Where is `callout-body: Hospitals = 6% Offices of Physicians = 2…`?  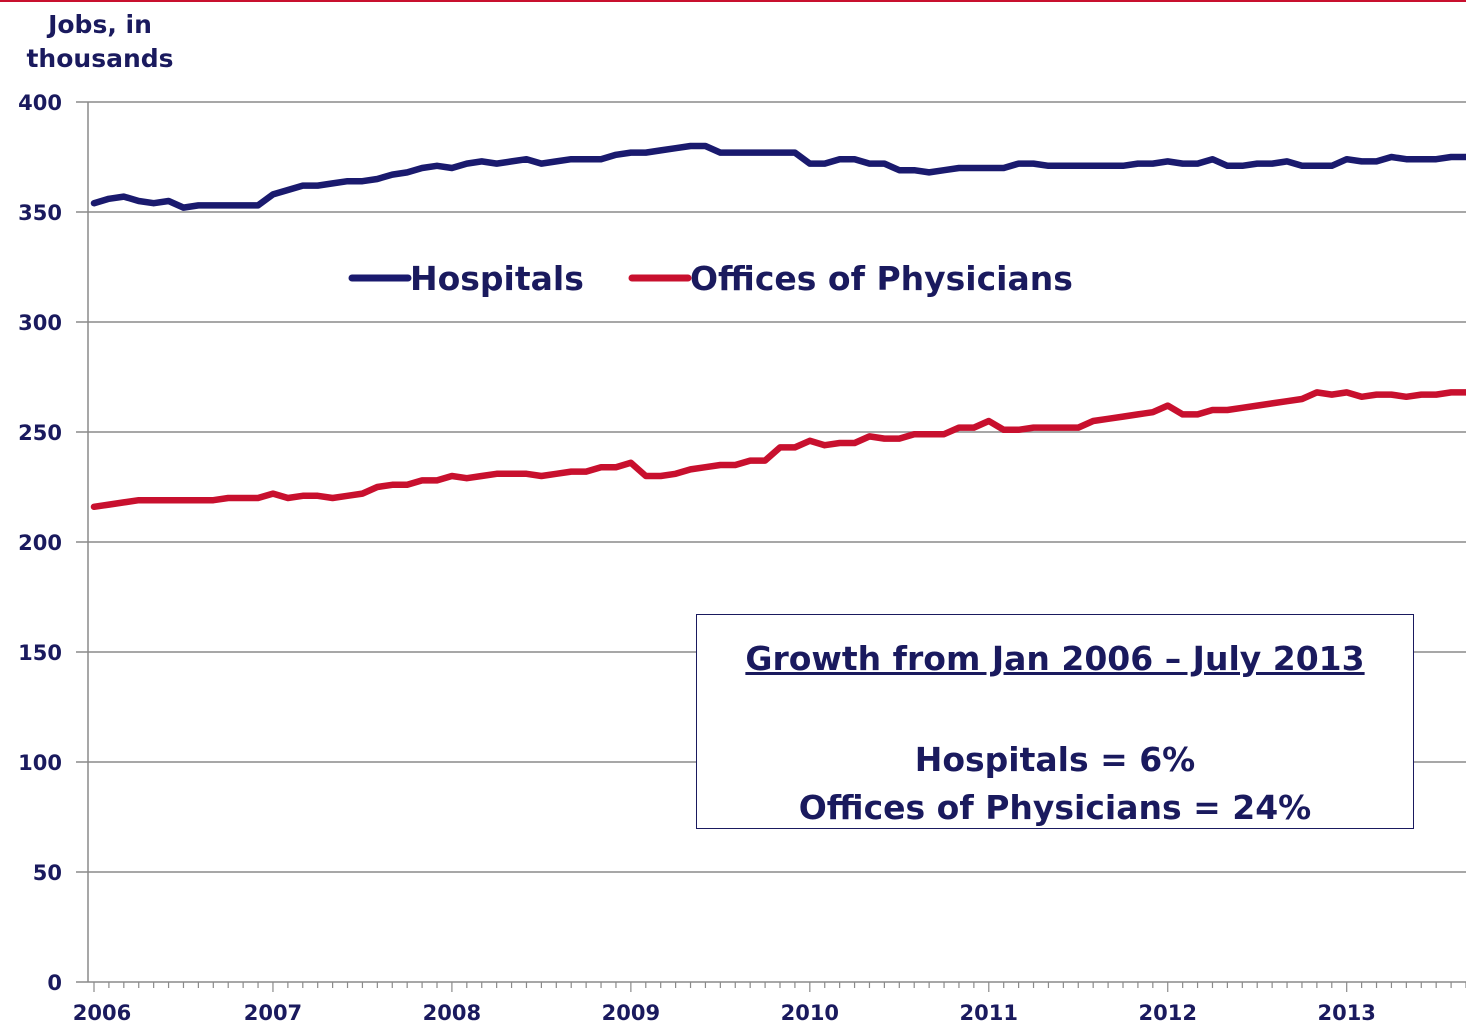 callout-body: Hospitals = 6% Offices of Physicians = 2… is located at coordinates (1055, 784).